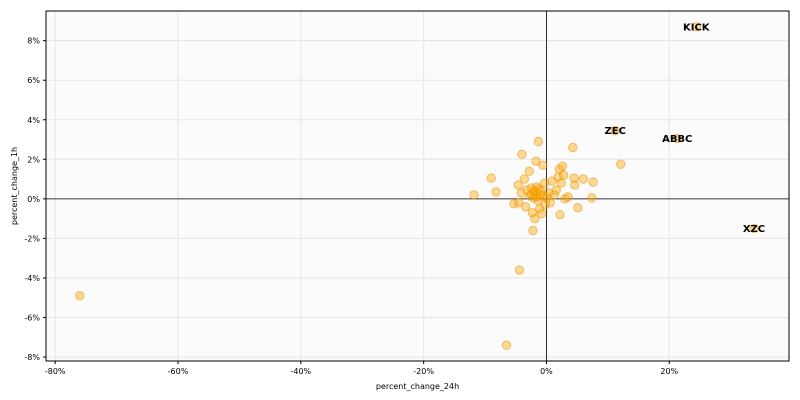  I want to click on point-label: ABBC, so click(677, 139).